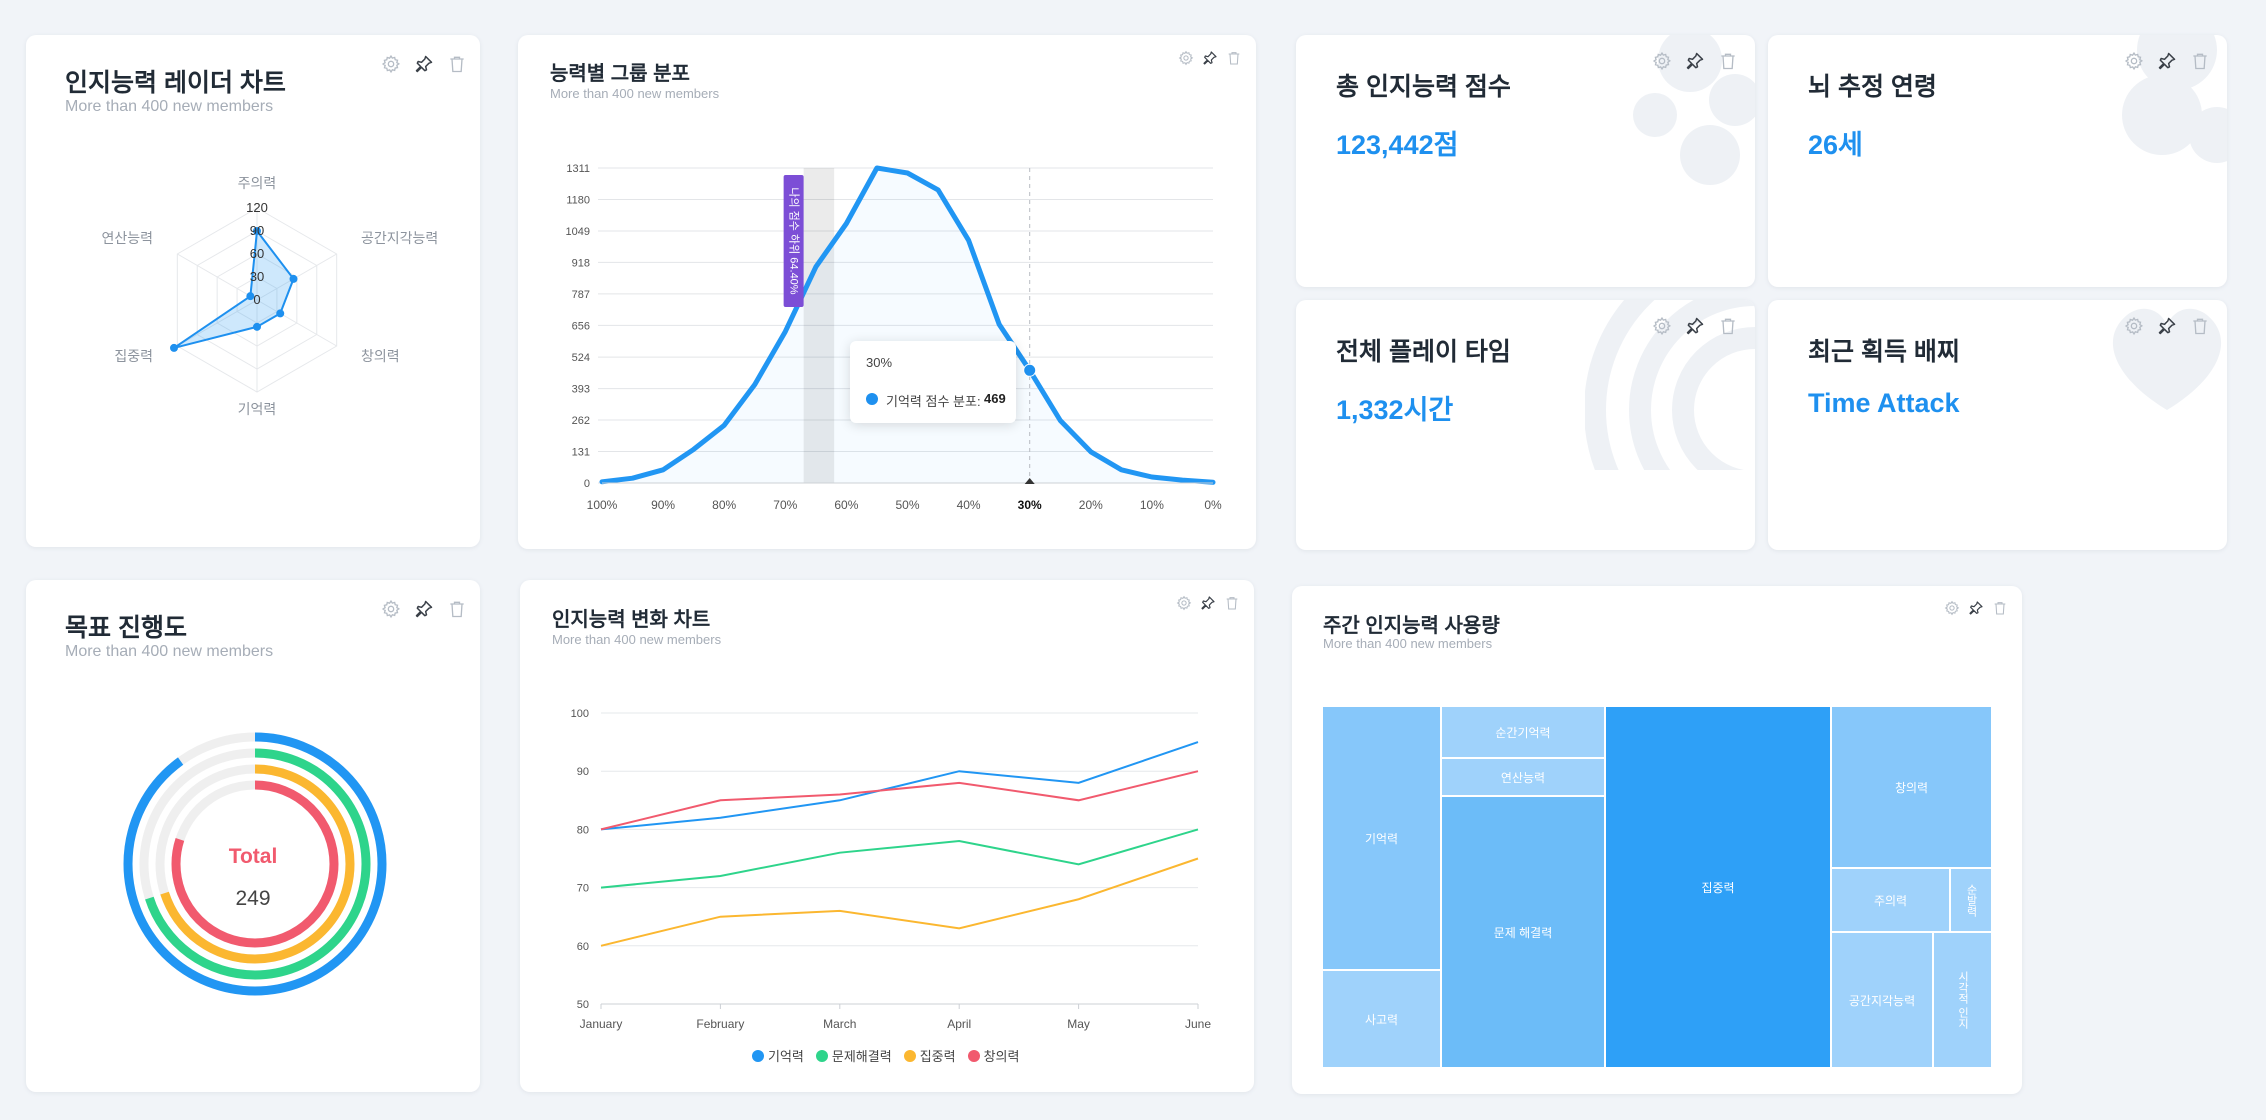 The image size is (2266, 1120). I want to click on dist-y-tick: 0, so click(587, 484).